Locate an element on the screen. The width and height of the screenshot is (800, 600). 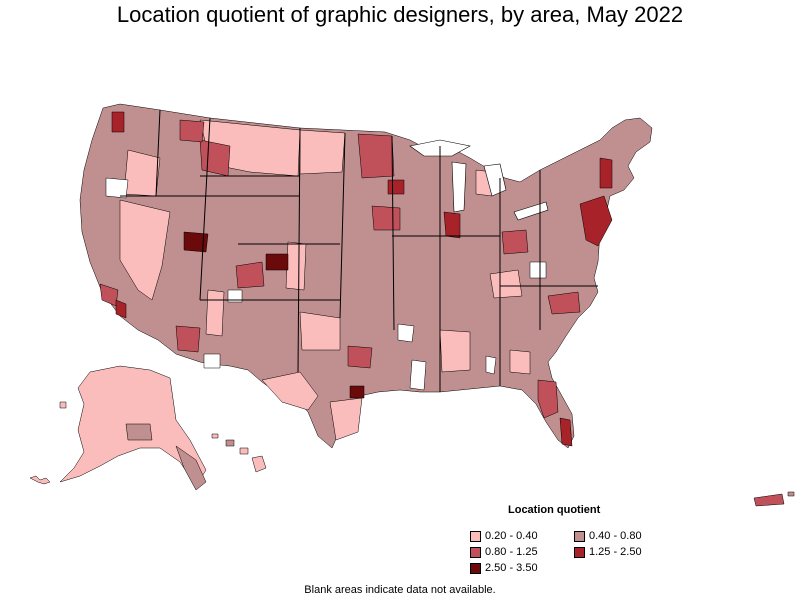
legend-label: 0.80 - 1.25 is located at coordinates (511, 552).